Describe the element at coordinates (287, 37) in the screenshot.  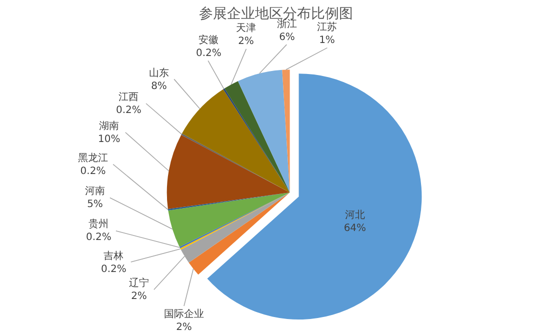
I see `data-label: 6%` at that location.